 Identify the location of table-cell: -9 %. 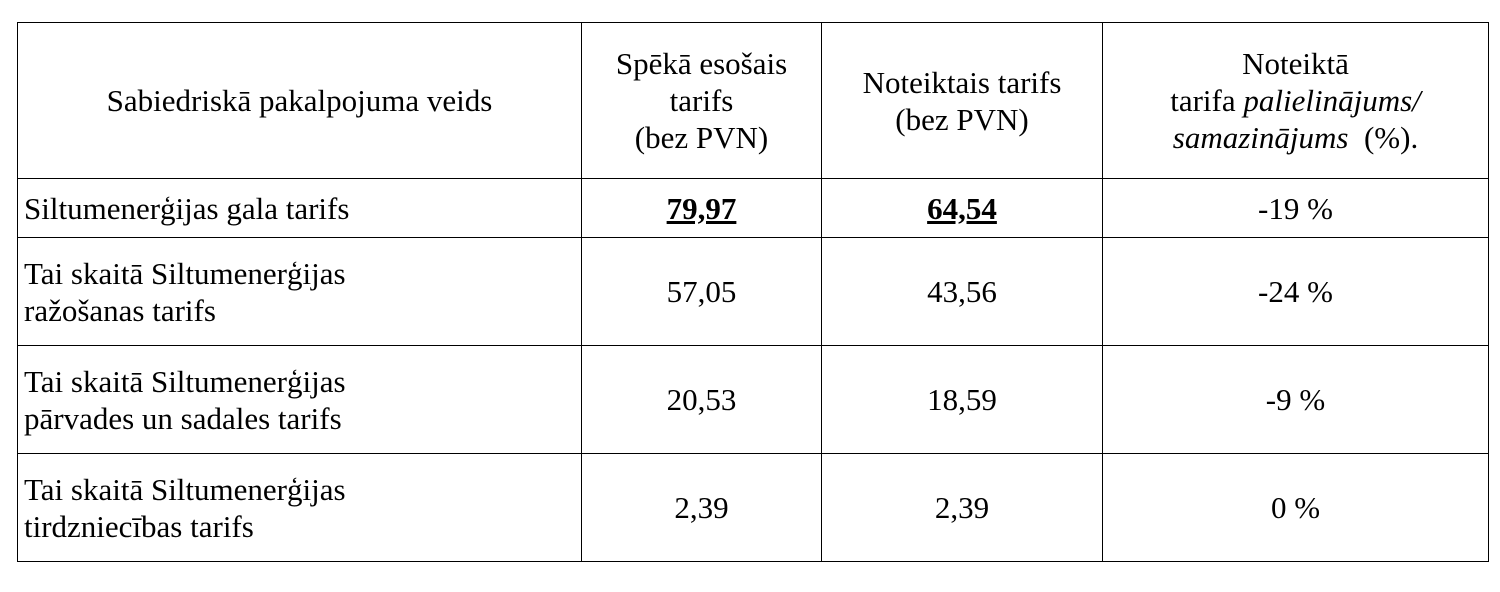
(1295, 399).